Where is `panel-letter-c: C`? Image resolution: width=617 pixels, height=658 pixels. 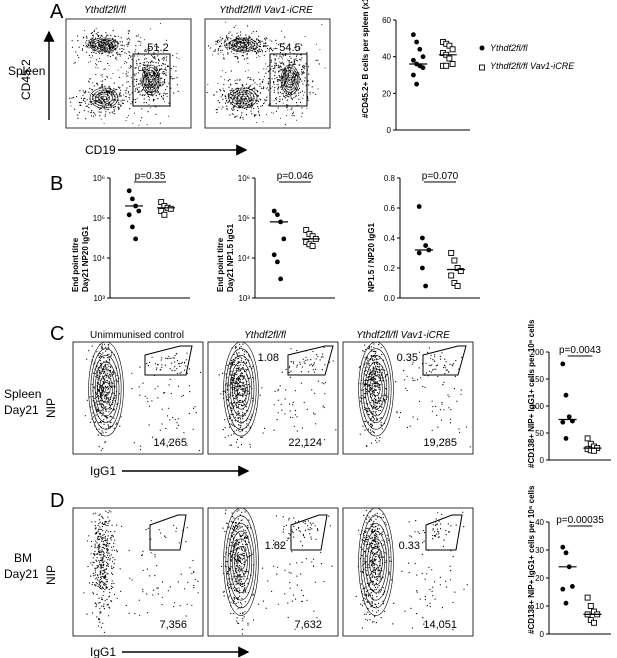
panel-letter-c: C is located at coordinates (57, 334).